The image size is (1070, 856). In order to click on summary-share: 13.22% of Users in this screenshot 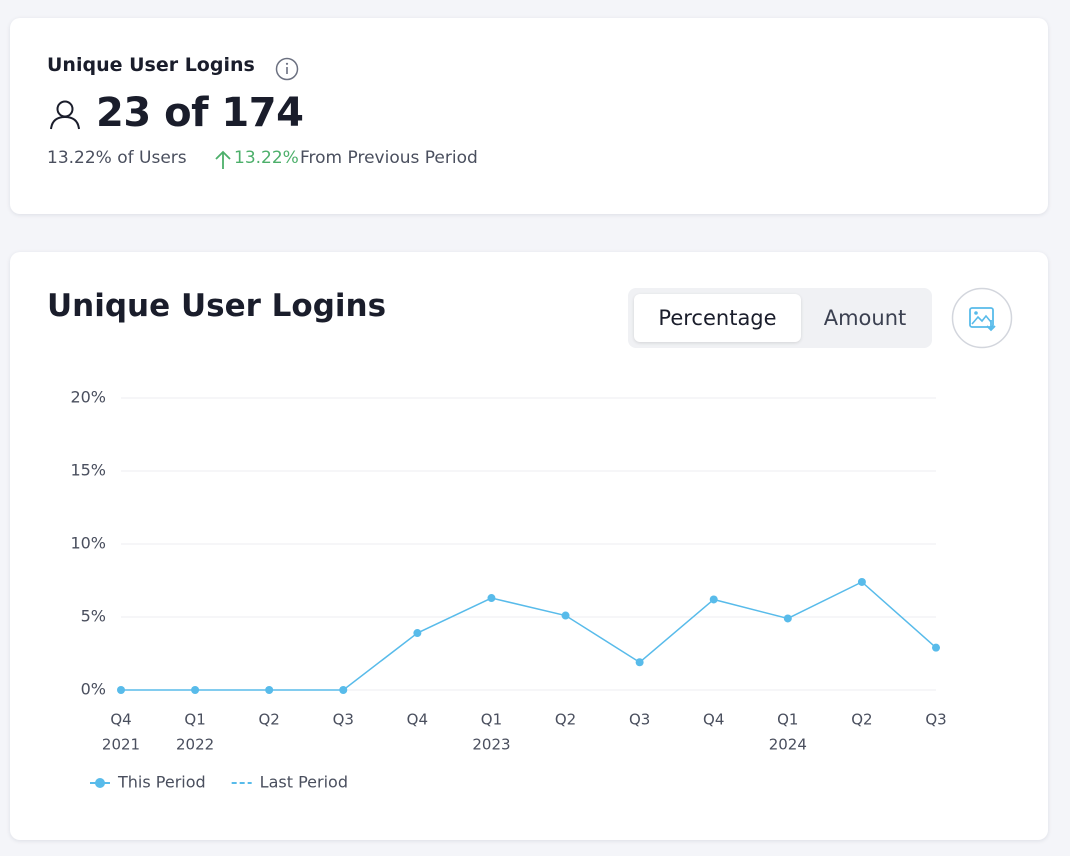, I will do `click(117, 158)`.